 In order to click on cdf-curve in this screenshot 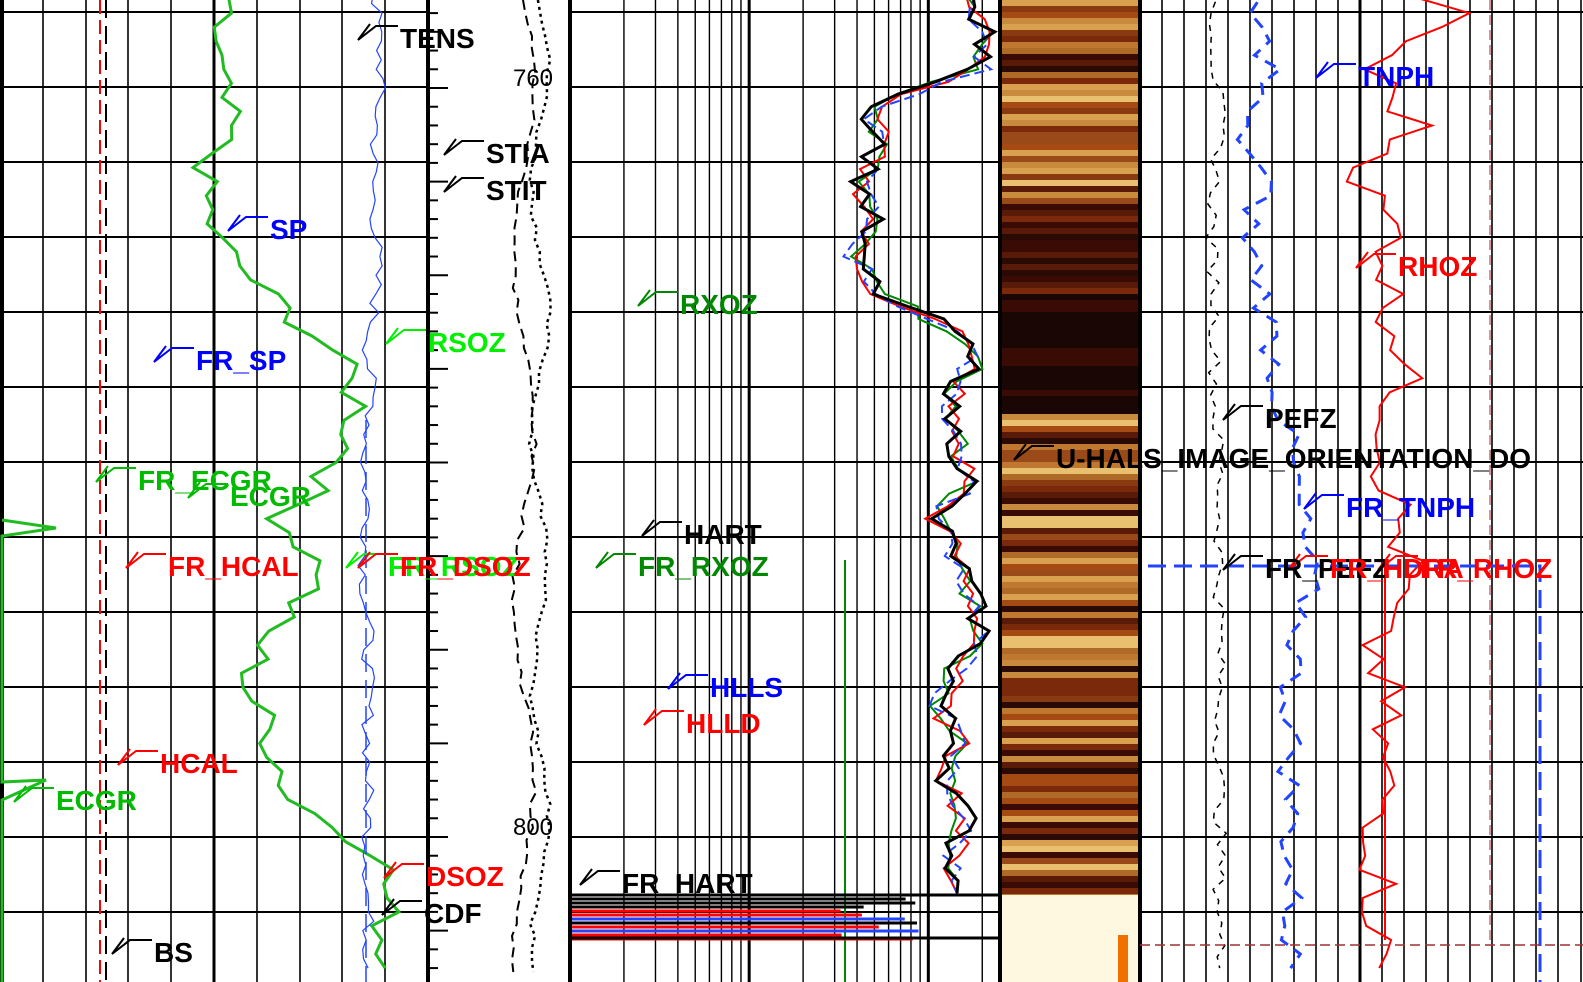, I will do `click(524, 486)`.